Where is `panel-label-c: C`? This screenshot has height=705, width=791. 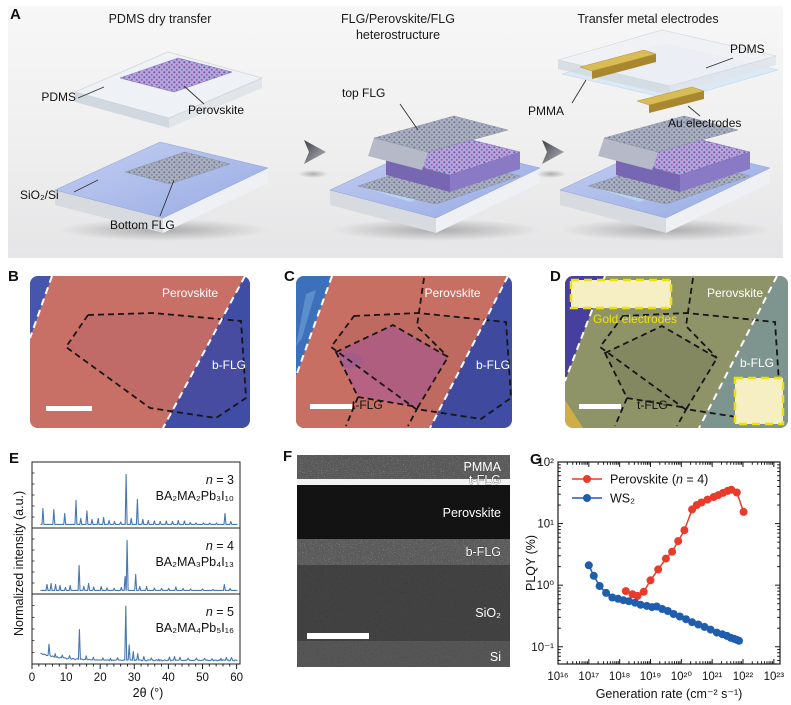
panel-label-c: C is located at coordinates (289, 276).